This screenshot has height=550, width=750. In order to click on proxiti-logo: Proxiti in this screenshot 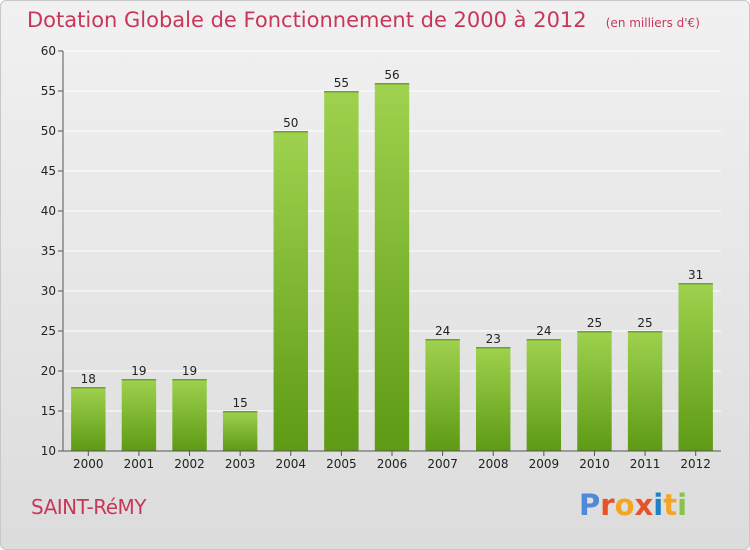, I will do `click(633, 505)`.